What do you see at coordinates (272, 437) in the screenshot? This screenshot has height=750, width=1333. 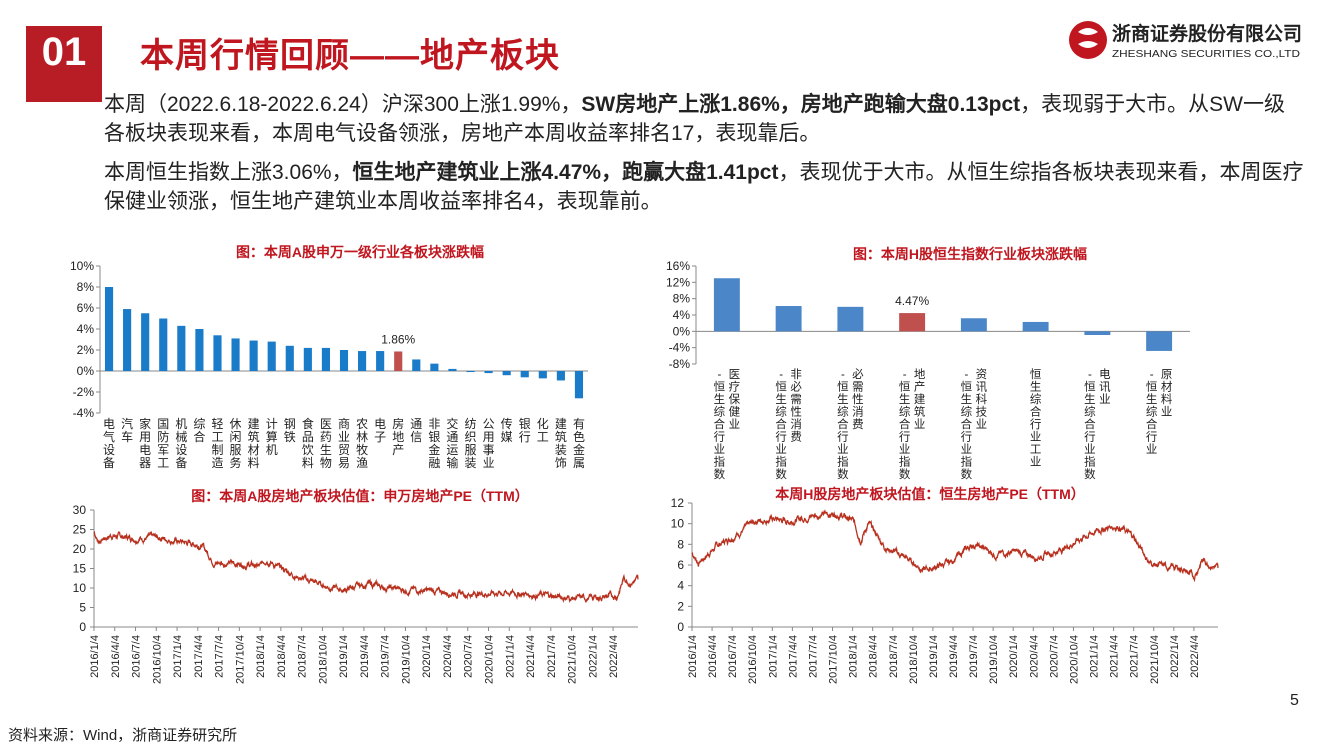 I see `category-label: 计算机` at bounding box center [272, 437].